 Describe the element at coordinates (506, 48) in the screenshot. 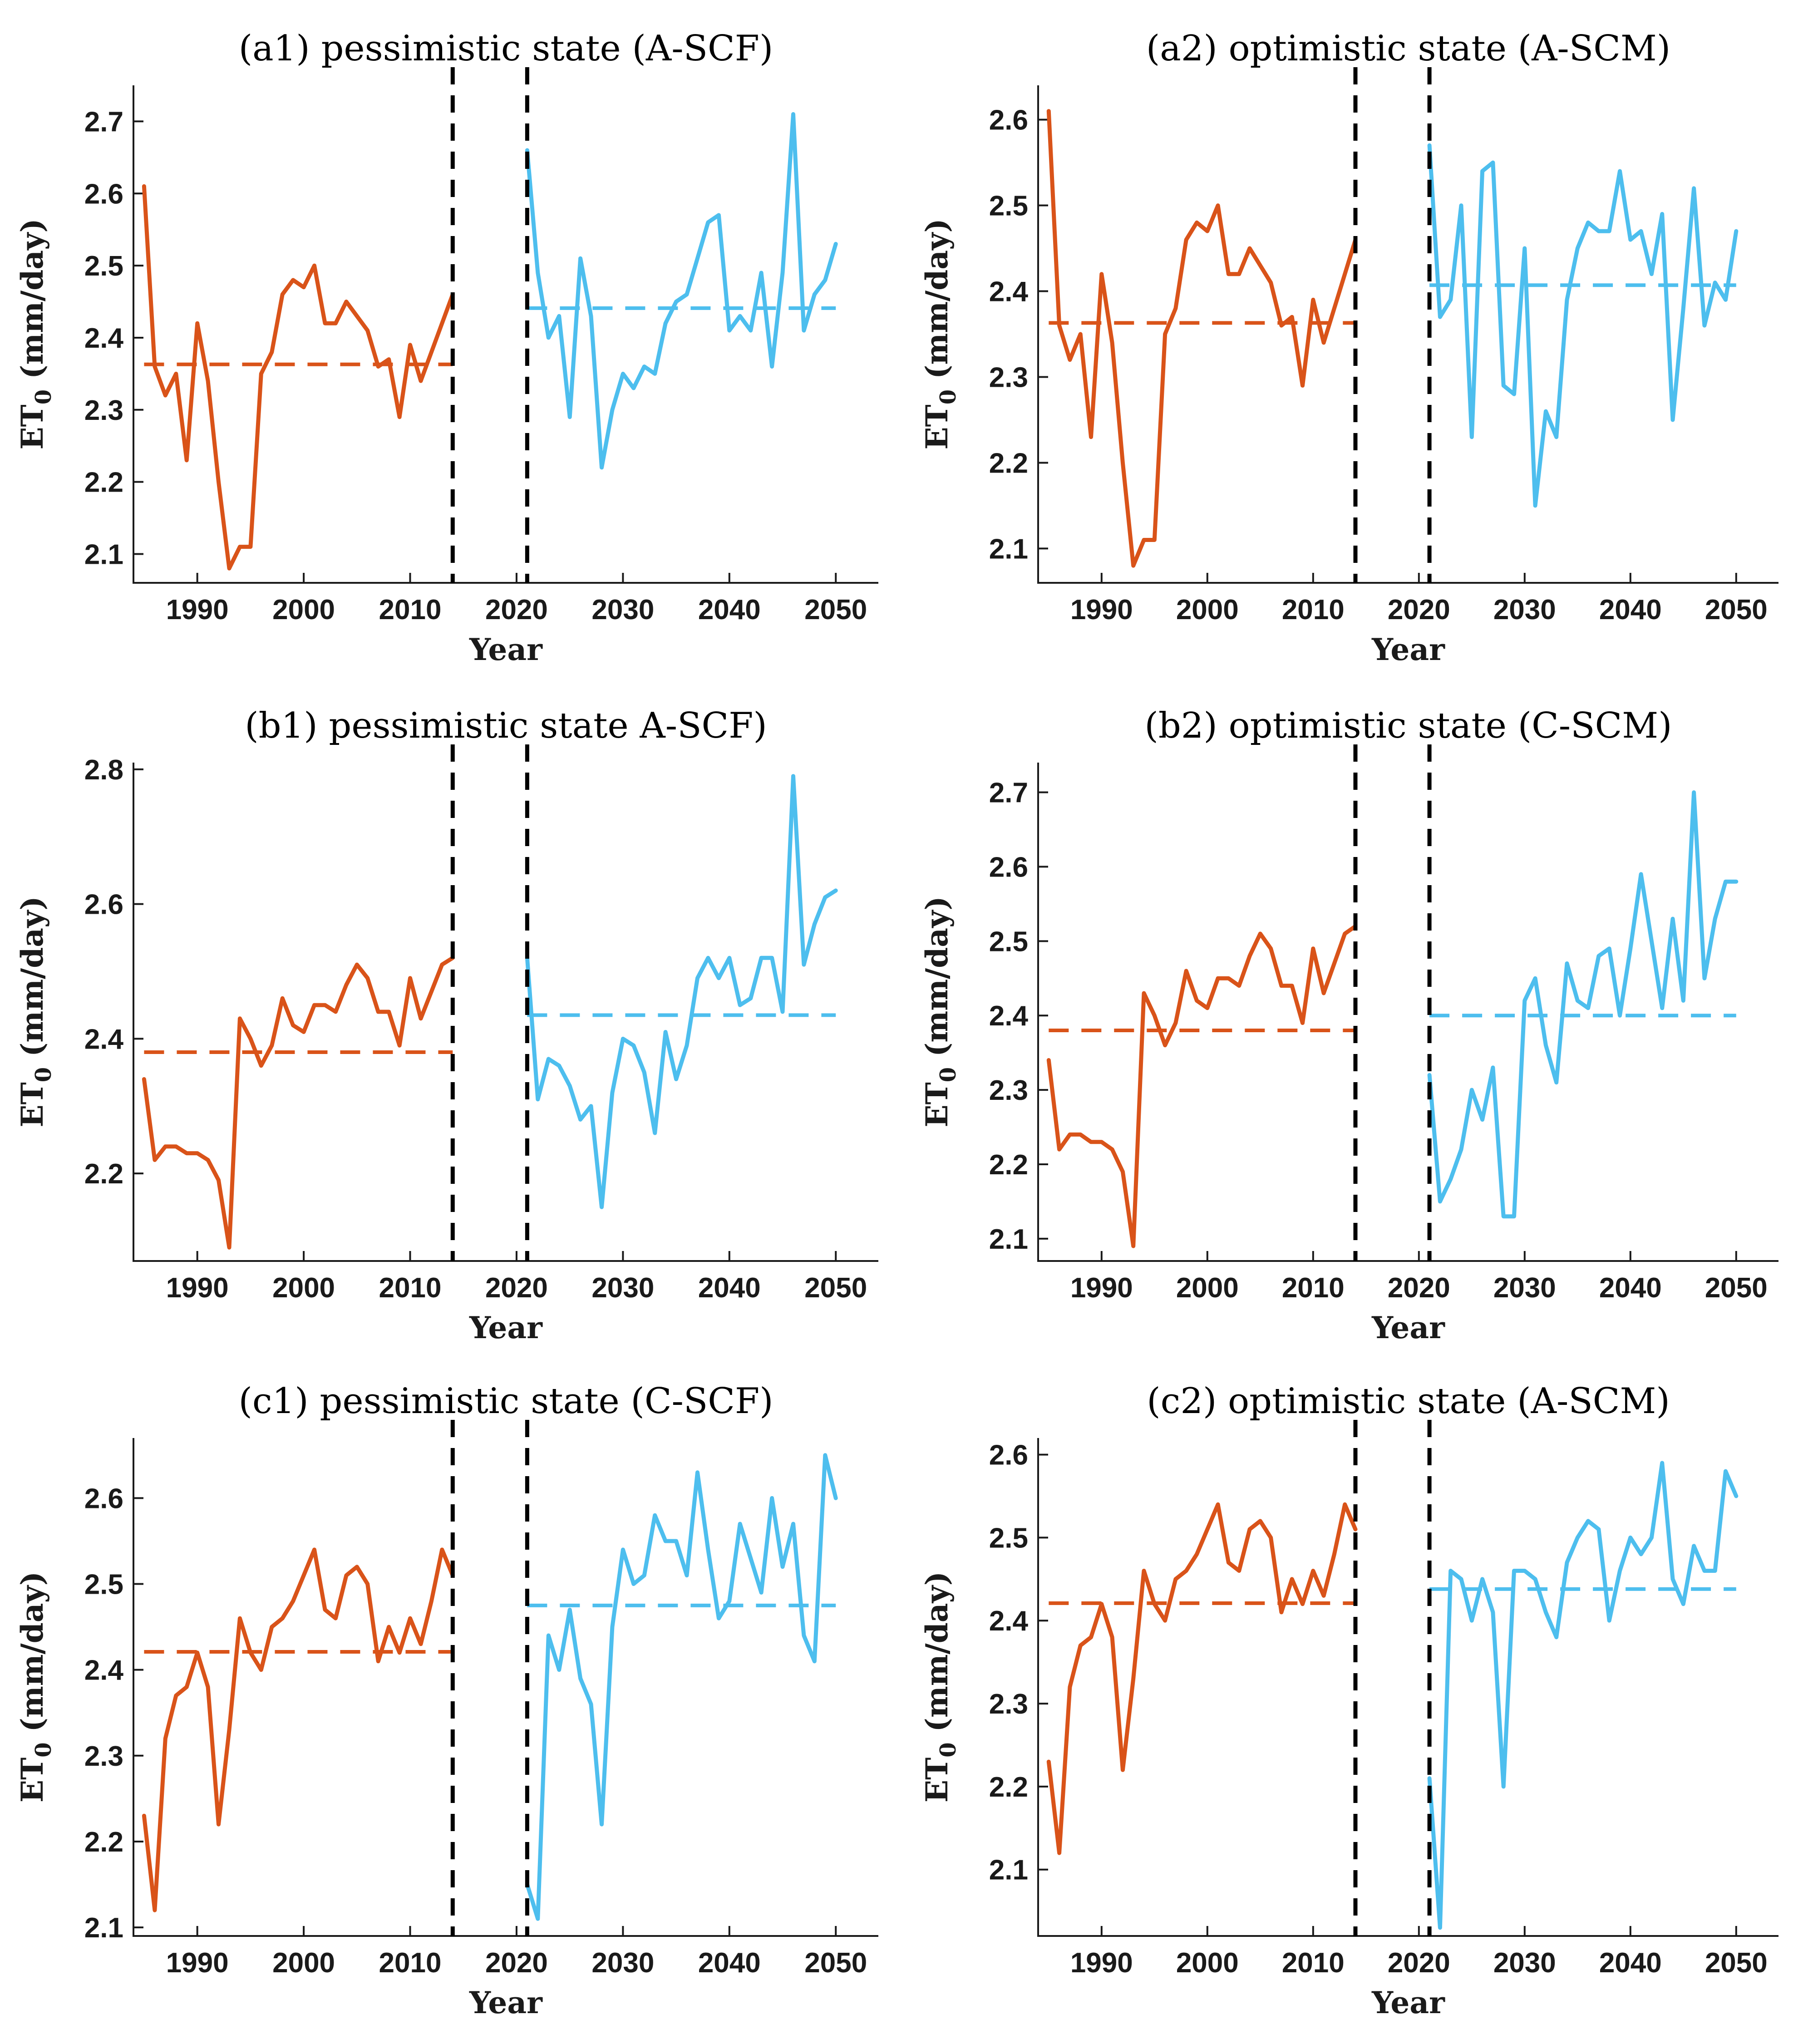

I see `chart-title: (a1) pessimistic state (A-SCF)` at that location.